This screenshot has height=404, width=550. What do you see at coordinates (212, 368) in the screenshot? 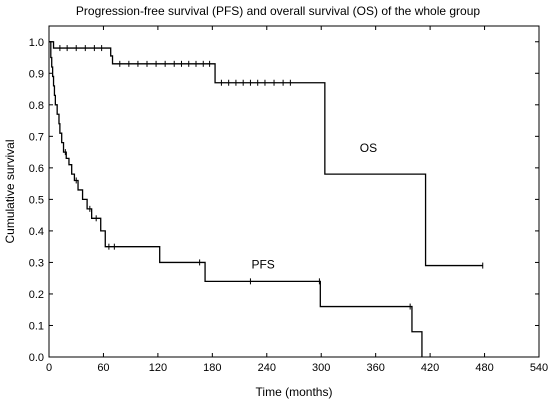
I see `x-tick-label: 180` at bounding box center [212, 368].